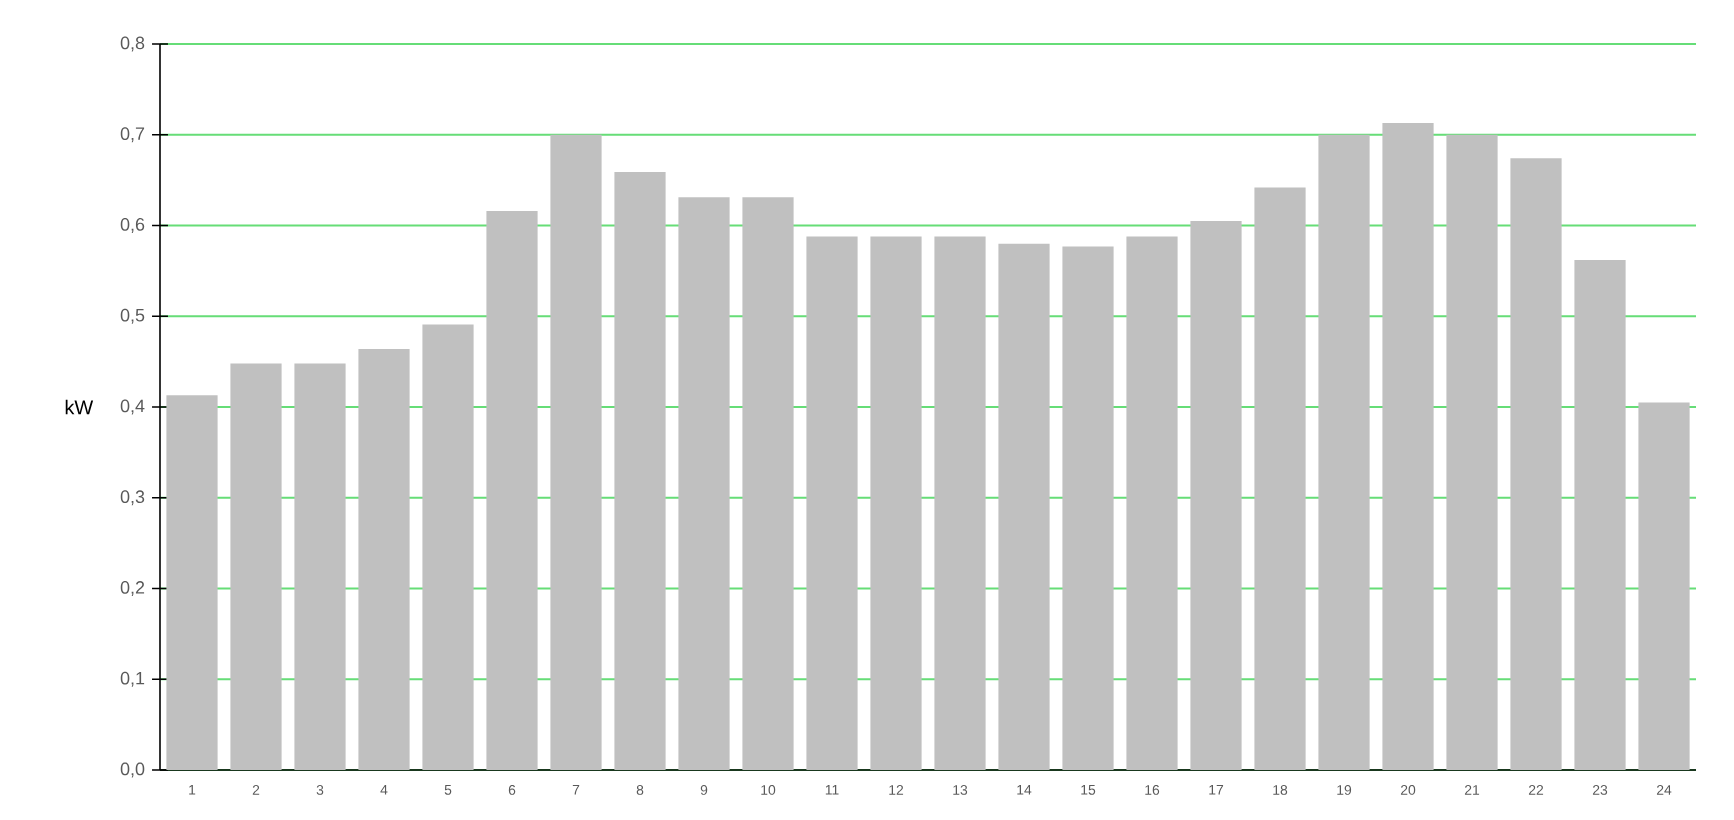 The height and width of the screenshot is (820, 1734). Describe the element at coordinates (132, 407) in the screenshot. I see `y-tick-label: 0,4` at that location.